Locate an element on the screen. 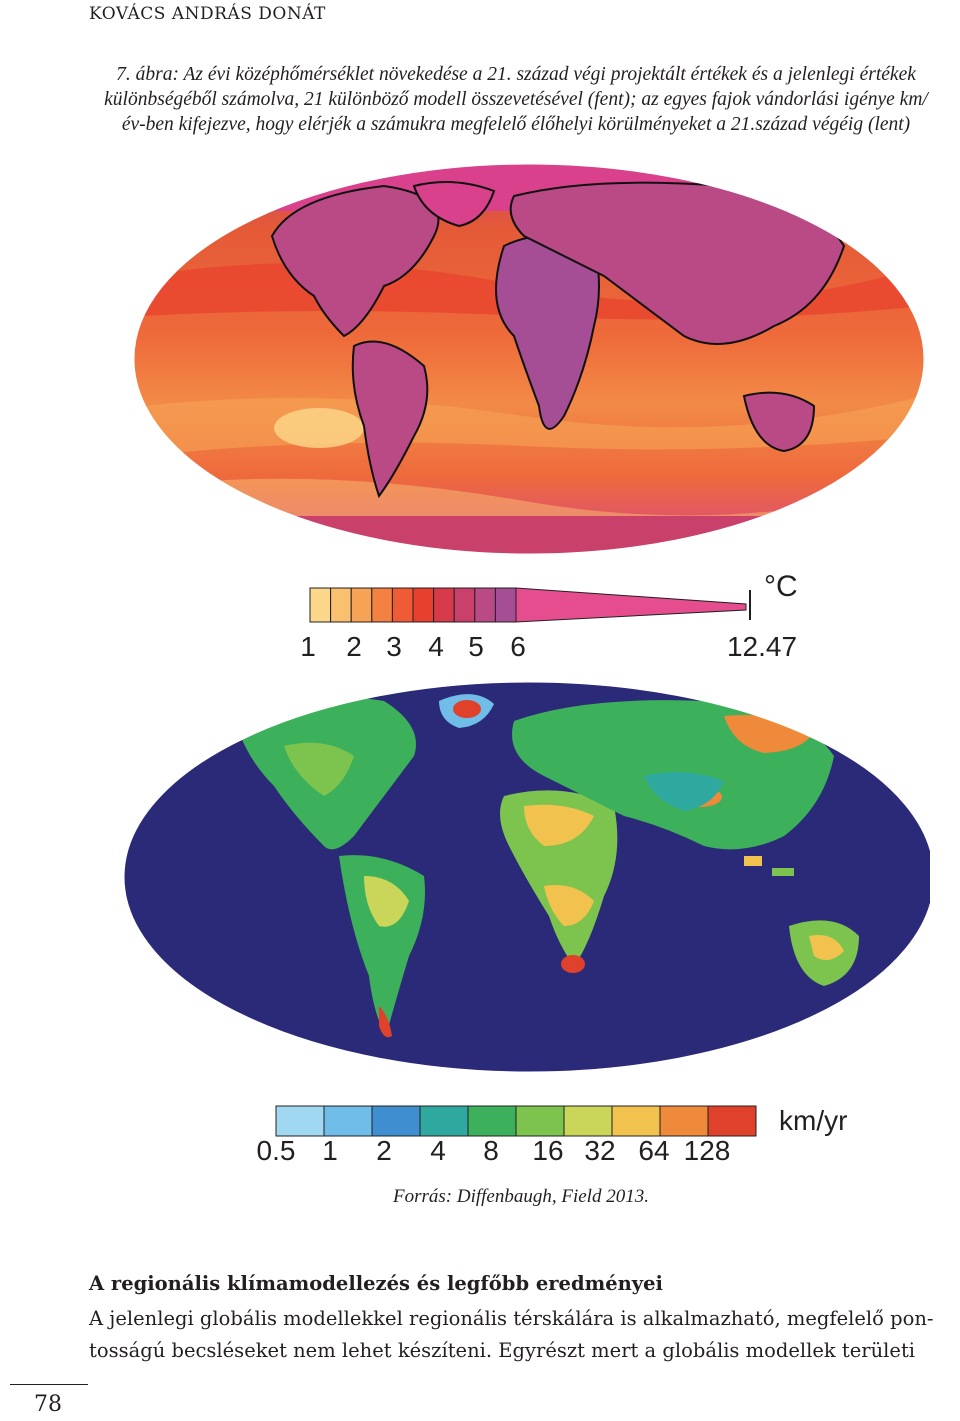  temperature-unit: °C is located at coordinates (781, 586).